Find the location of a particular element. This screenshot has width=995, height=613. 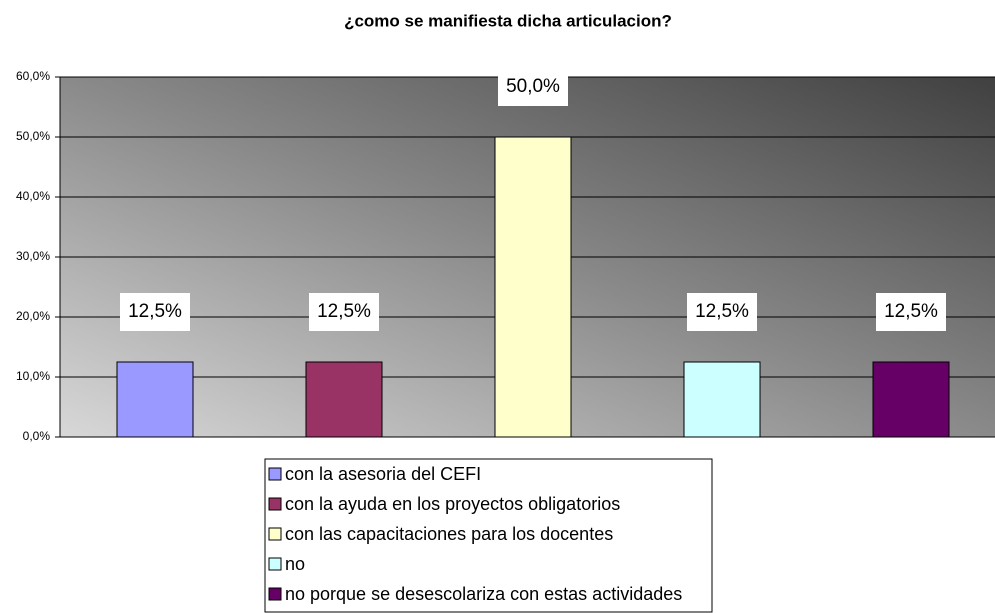

y-tick-label: 40,0% is located at coordinates (33, 196).